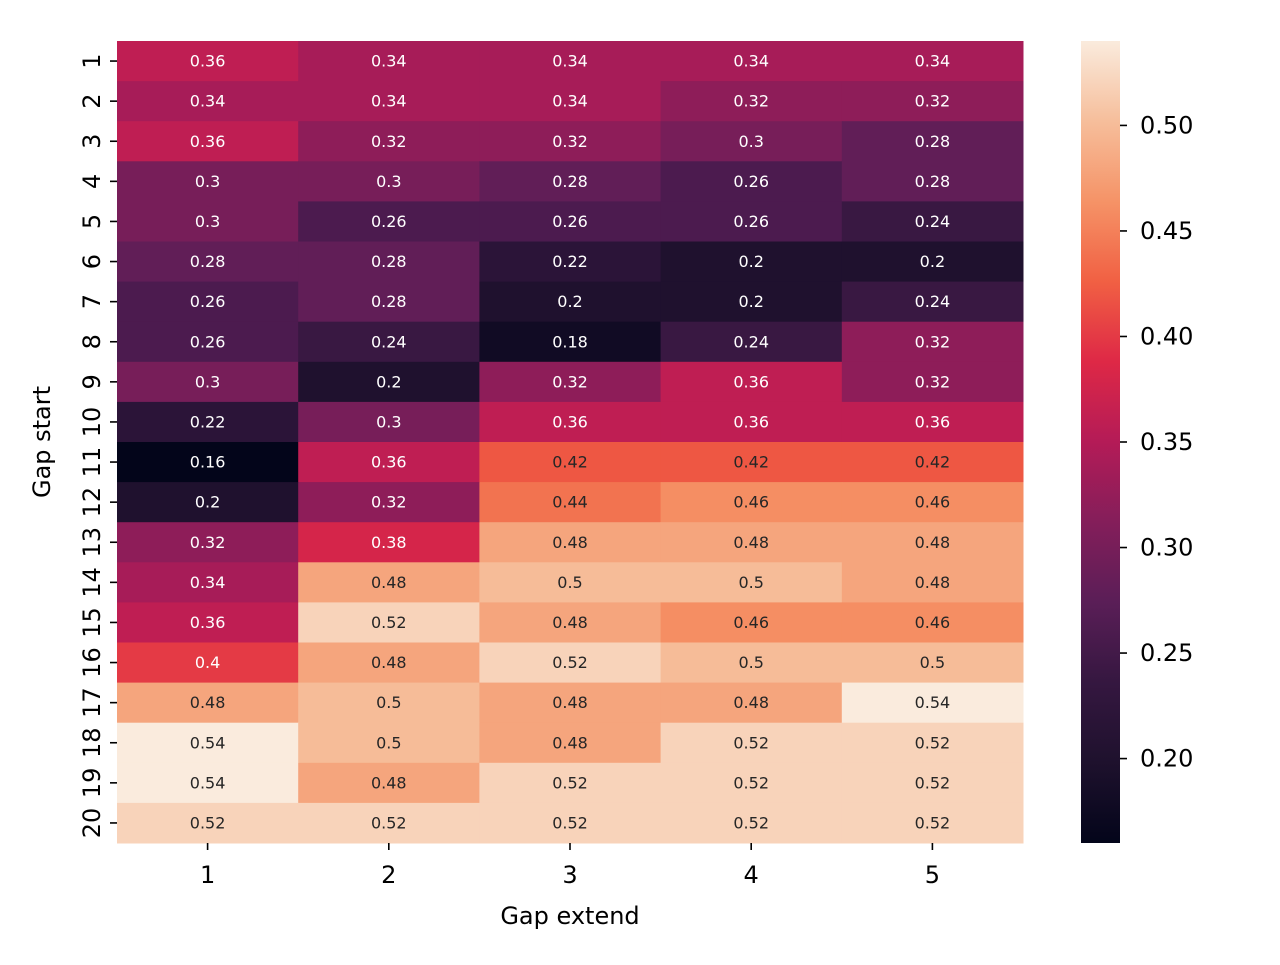 Image resolution: width=1280 pixels, height=965 pixels. What do you see at coordinates (389, 341) in the screenshot?
I see `heatmap-cell-value: 0.24` at bounding box center [389, 341].